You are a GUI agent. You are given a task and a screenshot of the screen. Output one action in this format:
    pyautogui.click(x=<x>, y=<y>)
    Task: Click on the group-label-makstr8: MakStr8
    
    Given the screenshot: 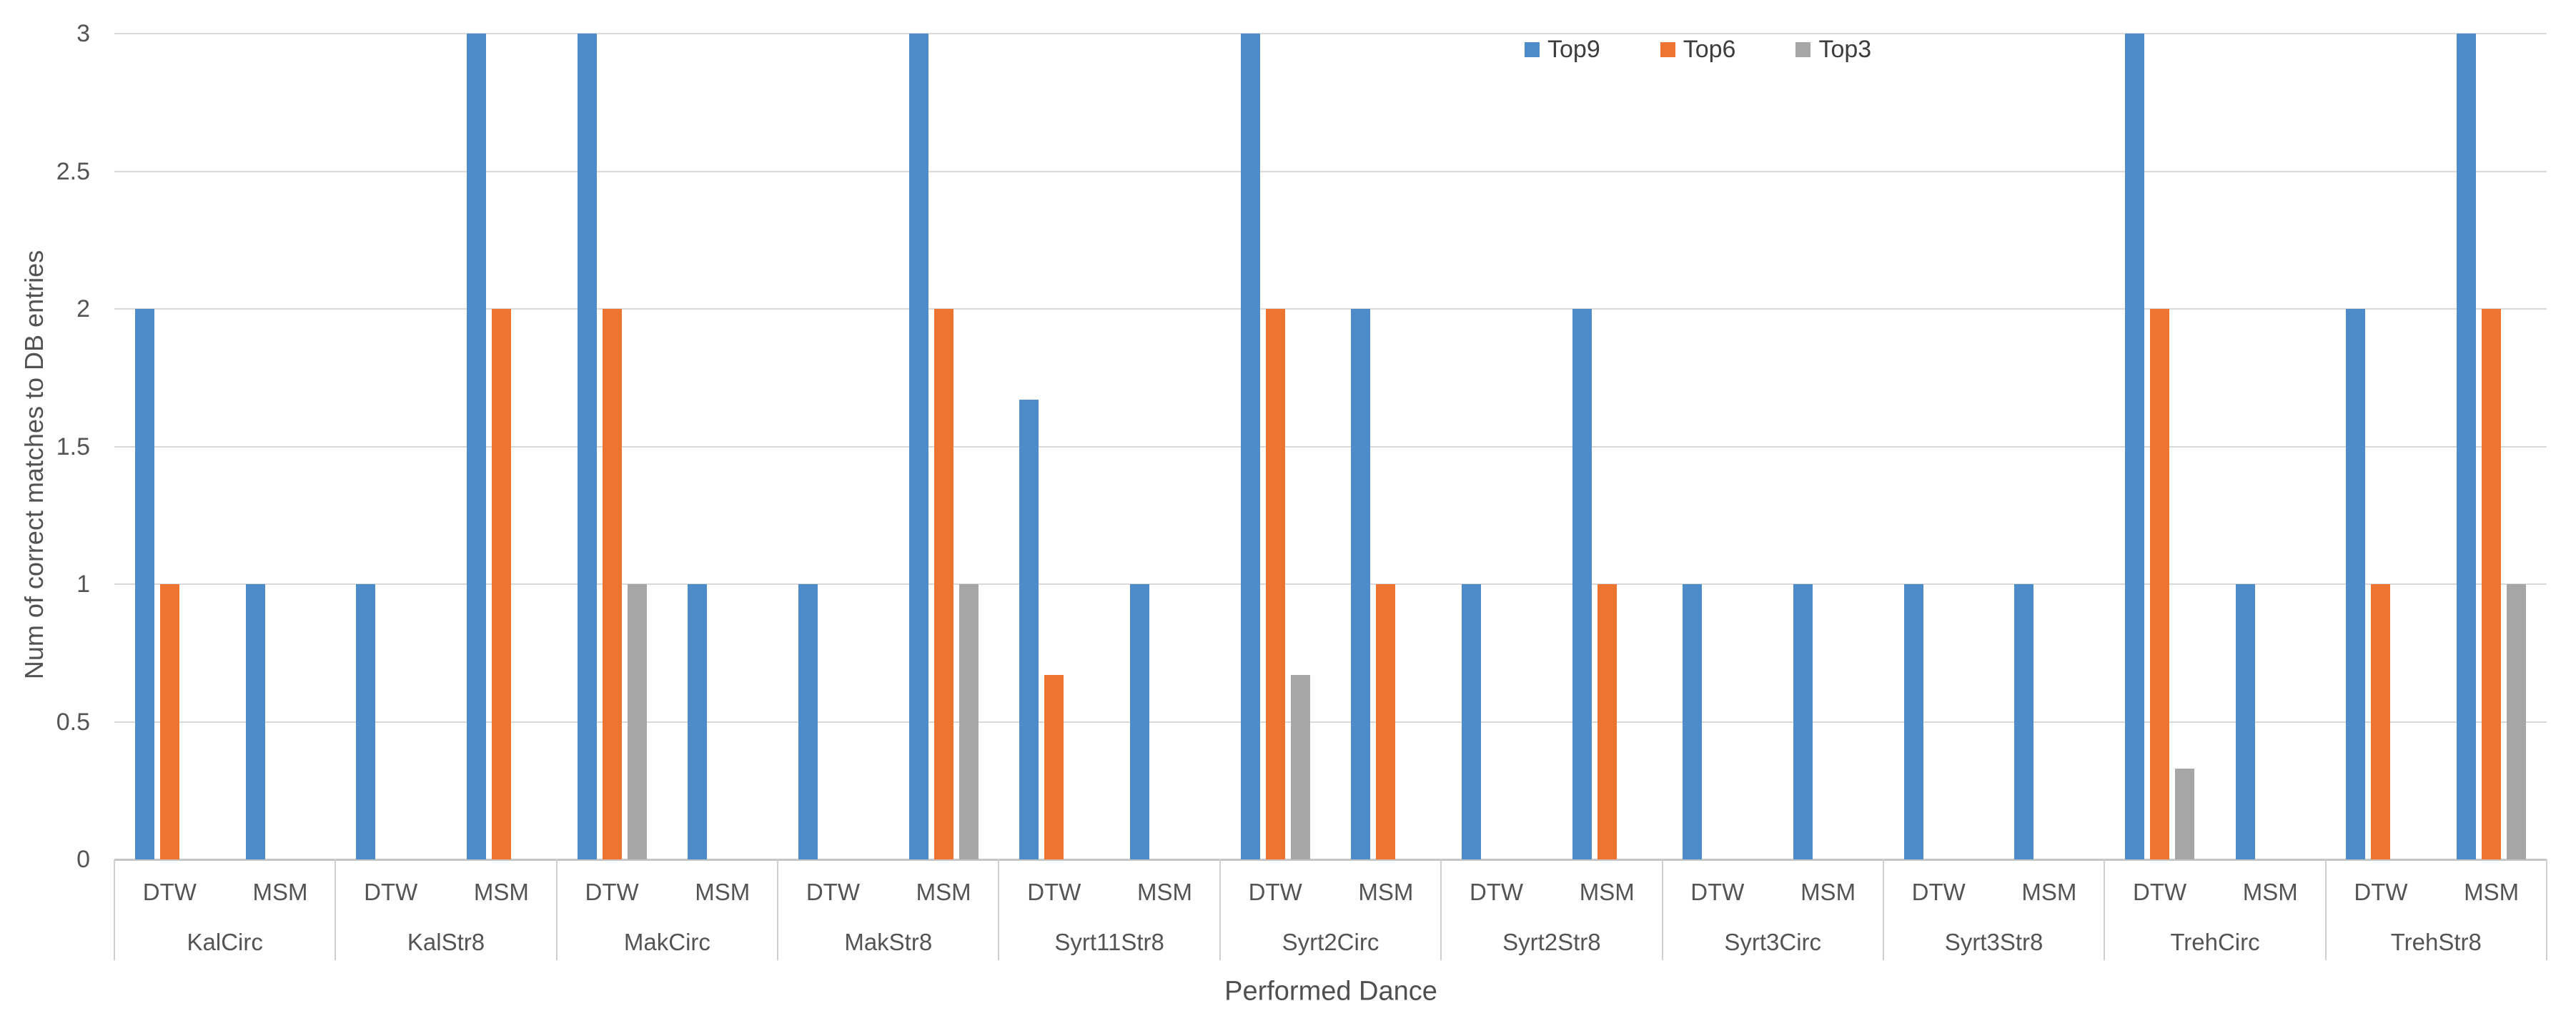 What is the action you would take?
    pyautogui.click(x=888, y=942)
    